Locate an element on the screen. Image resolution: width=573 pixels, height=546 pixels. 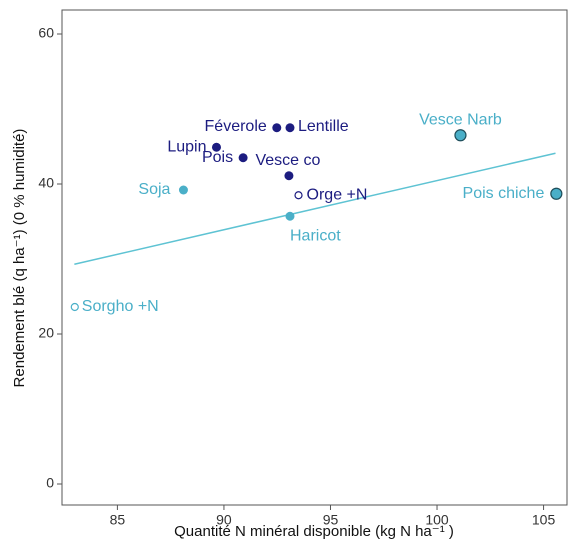
y-tick-label: 40 is located at coordinates (46, 183).